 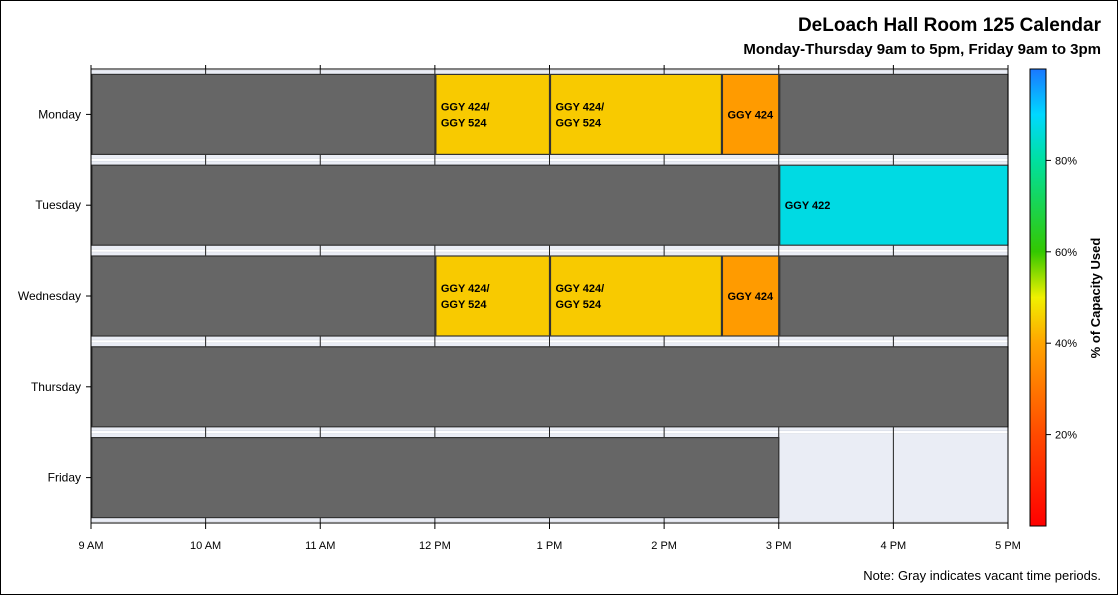 What do you see at coordinates (90, 546) in the screenshot?
I see `x-tick-label-9-am: 9 AM` at bounding box center [90, 546].